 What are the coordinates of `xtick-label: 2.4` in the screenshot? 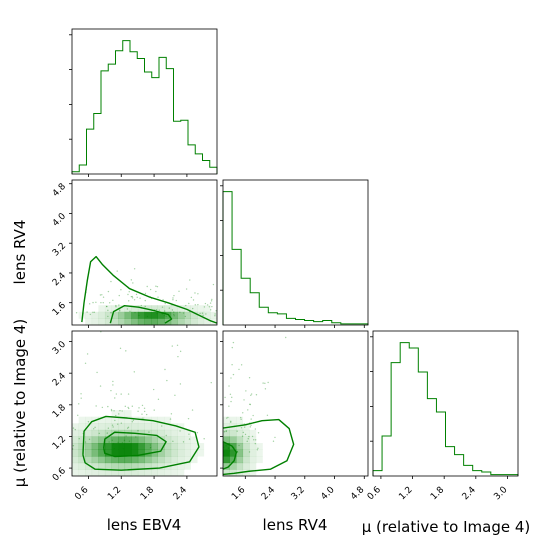 It's located at (268, 493).